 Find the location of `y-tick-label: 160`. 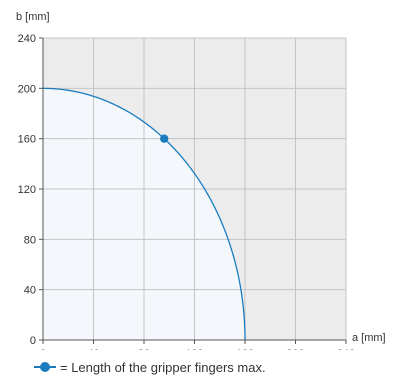

y-tick-label: 160 is located at coordinates (27, 140).